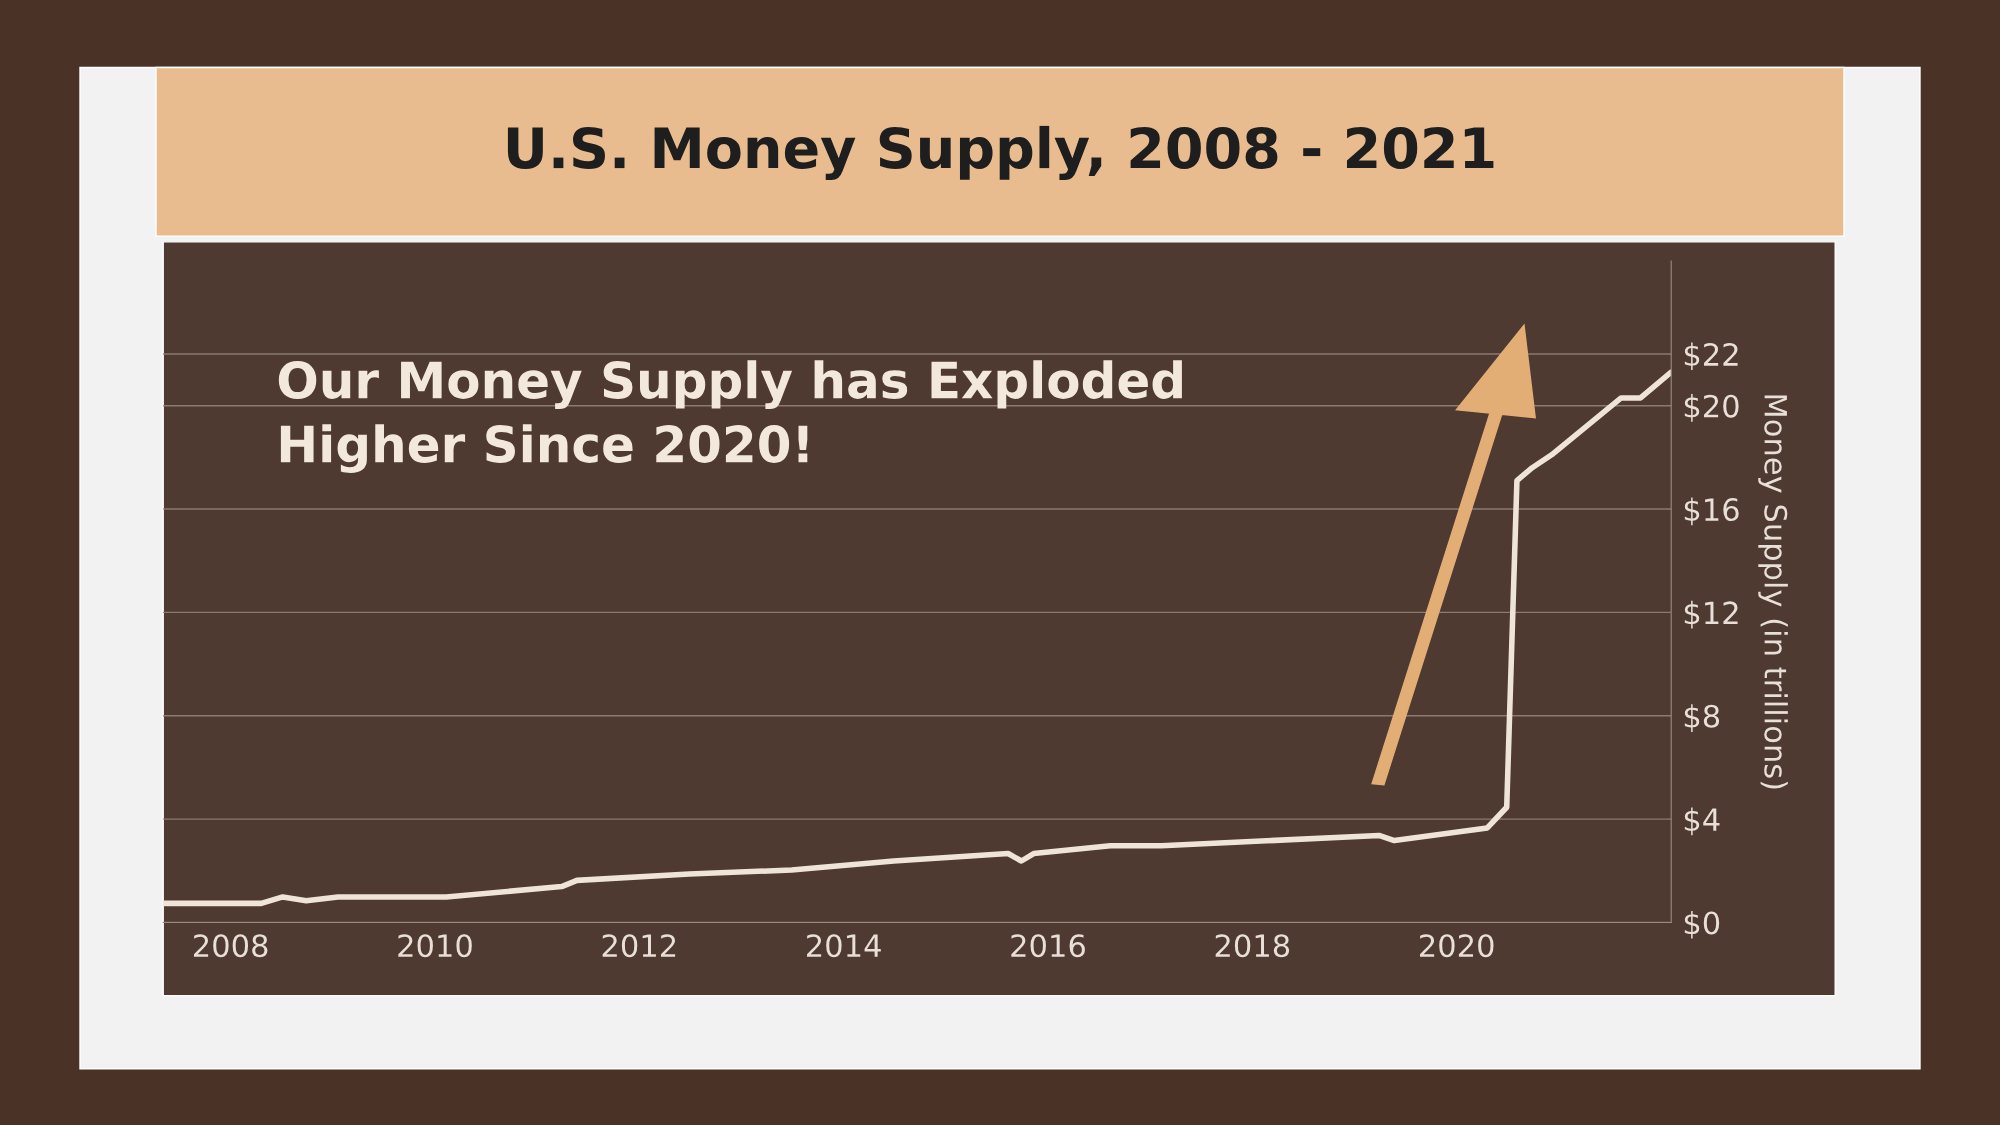 The image size is (2000, 1125). I want to click on x-tick-label: 2010, so click(435, 946).